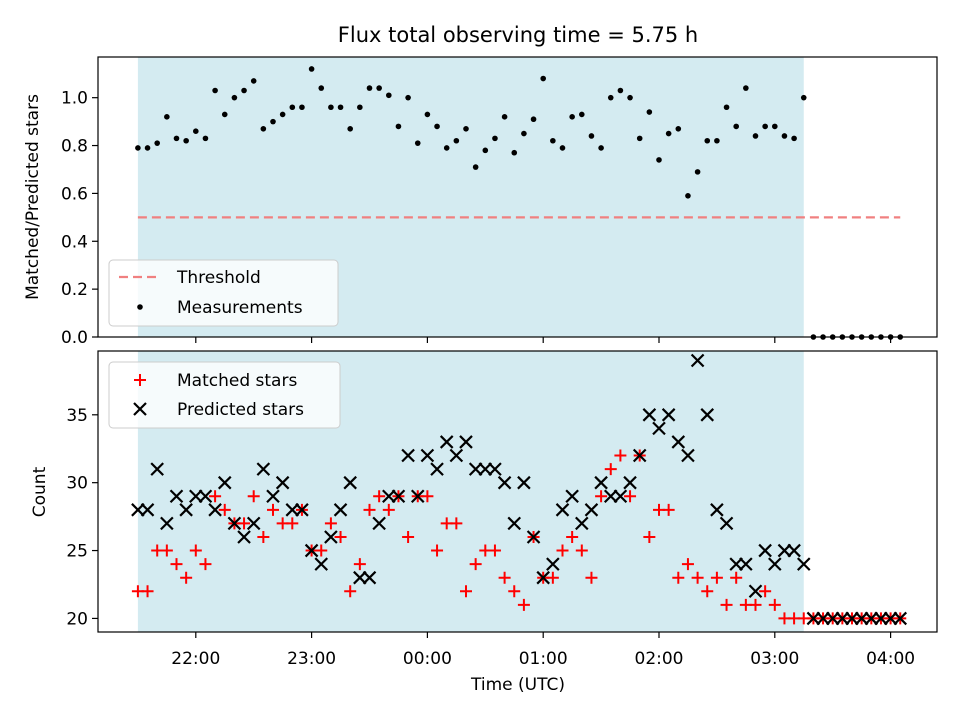 The height and width of the screenshot is (720, 960). Describe the element at coordinates (517, 685) in the screenshot. I see `x-axis-label: Time (UTC)` at that location.